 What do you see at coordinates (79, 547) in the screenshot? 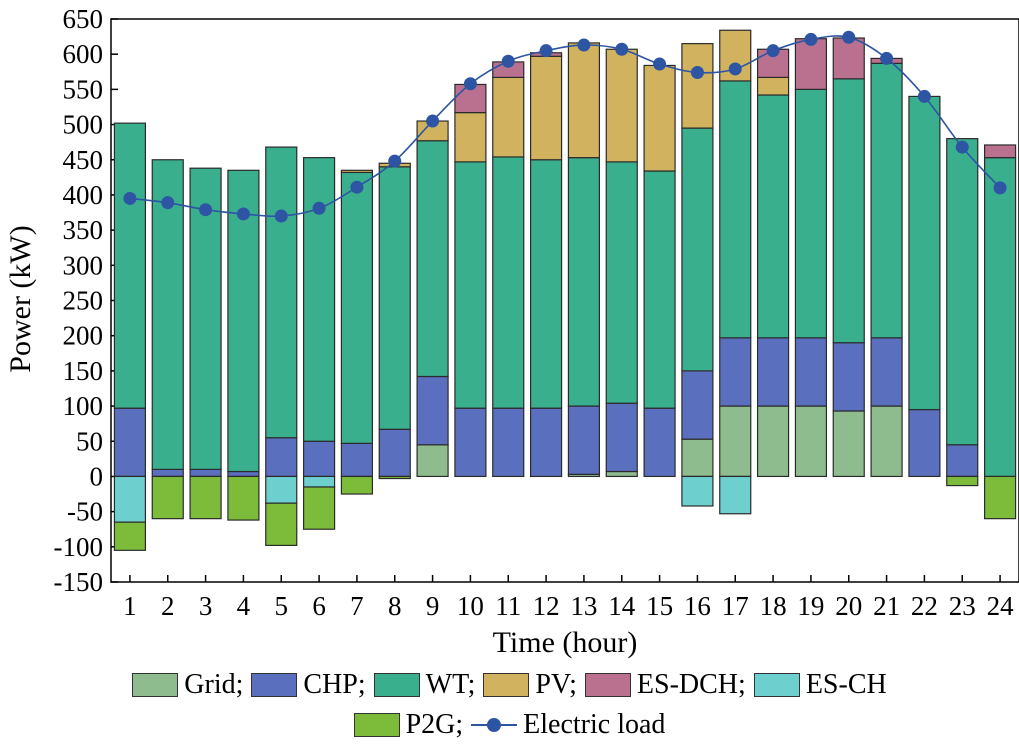
I see `y-tick-label: -100` at bounding box center [79, 547].